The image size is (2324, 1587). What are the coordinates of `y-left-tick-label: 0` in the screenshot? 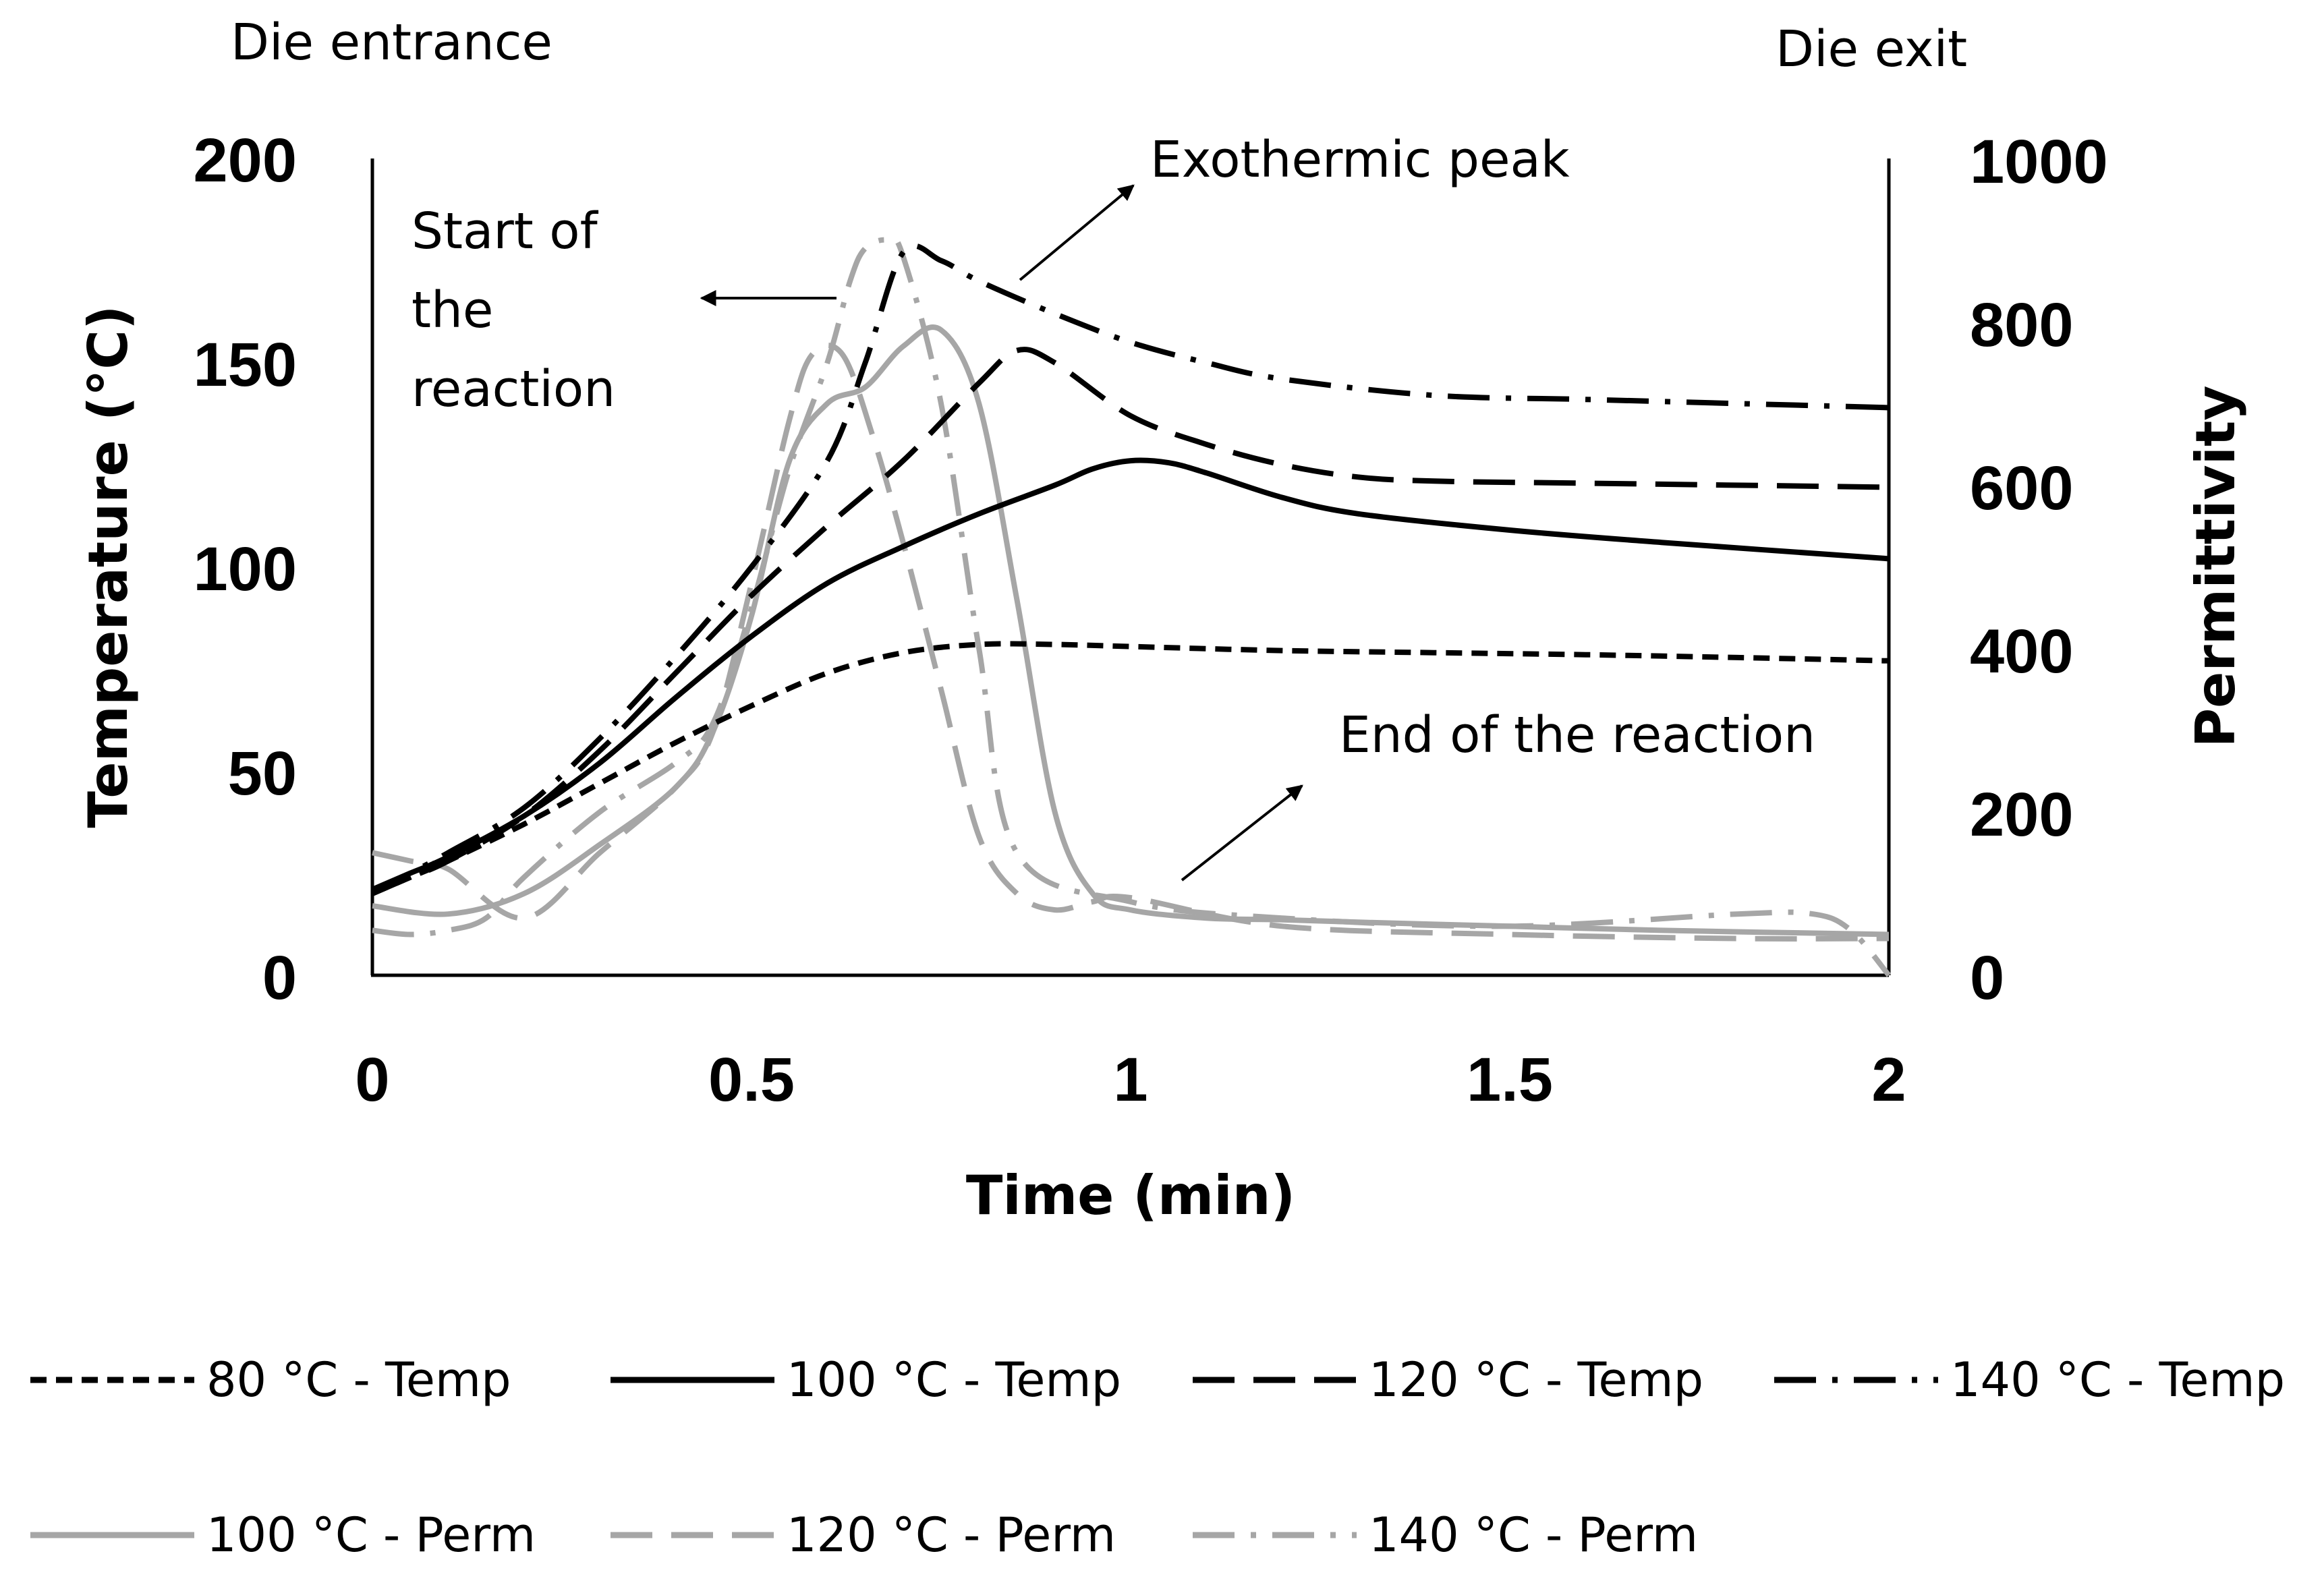 It's located at (279, 978).